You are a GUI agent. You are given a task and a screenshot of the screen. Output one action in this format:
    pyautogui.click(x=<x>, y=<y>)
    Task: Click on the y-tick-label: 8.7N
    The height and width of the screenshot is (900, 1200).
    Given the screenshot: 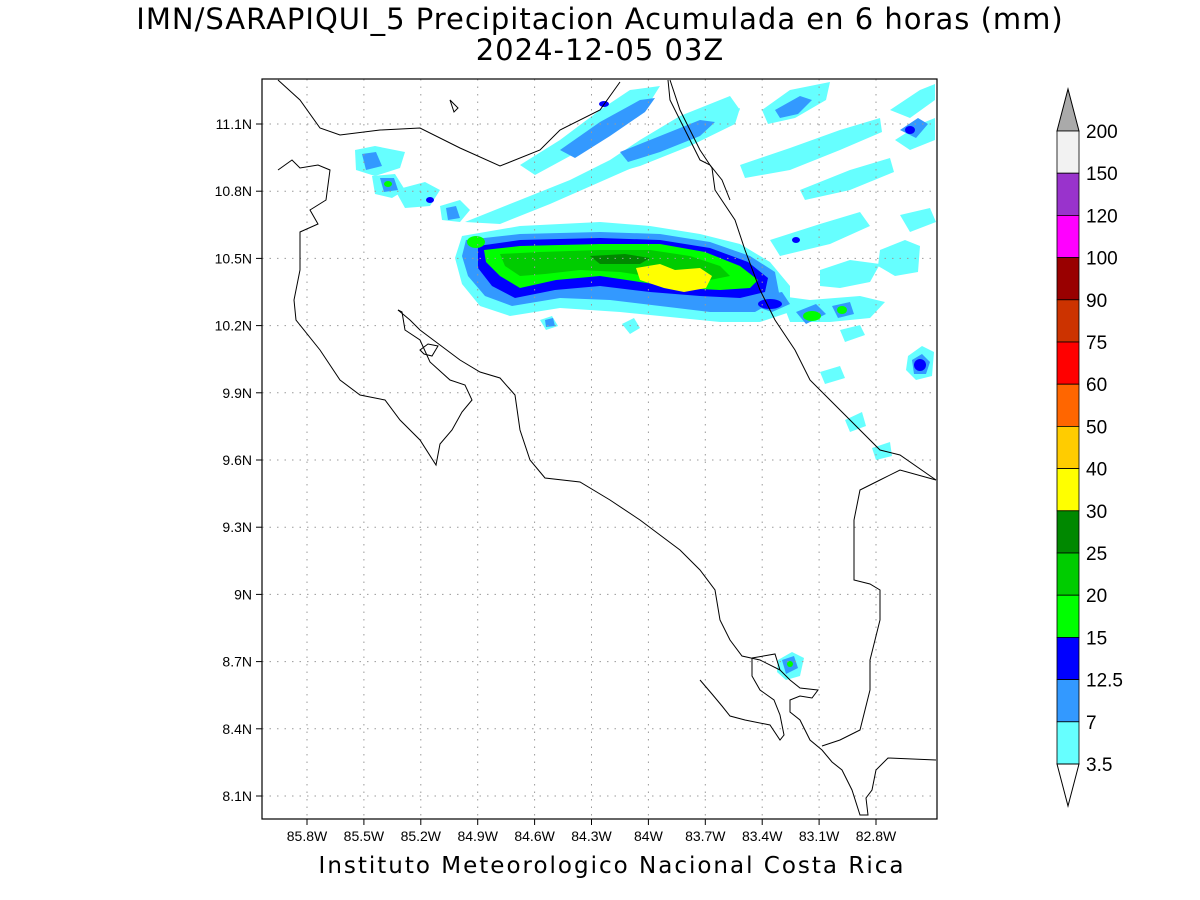 What is the action you would take?
    pyautogui.click(x=237, y=662)
    